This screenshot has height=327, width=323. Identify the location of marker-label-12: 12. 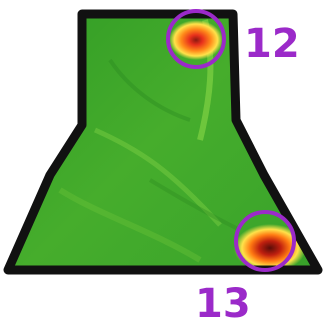
(272, 44).